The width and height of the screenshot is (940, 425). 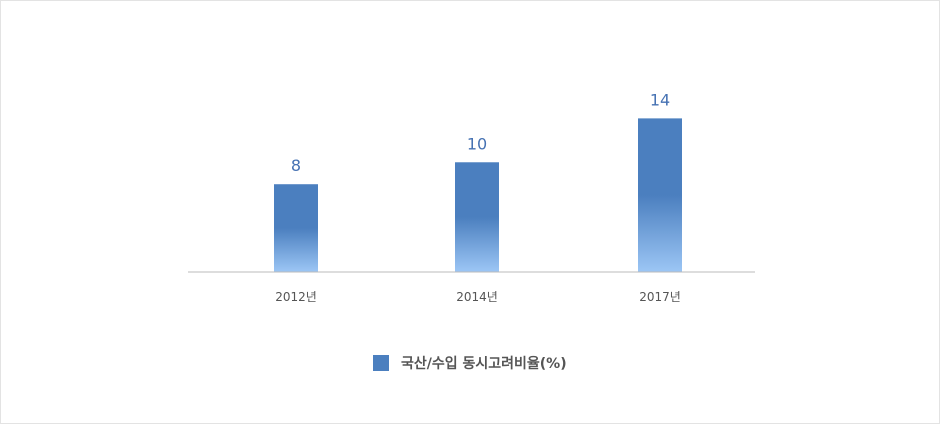 I want to click on bar-2014년, so click(x=477, y=217).